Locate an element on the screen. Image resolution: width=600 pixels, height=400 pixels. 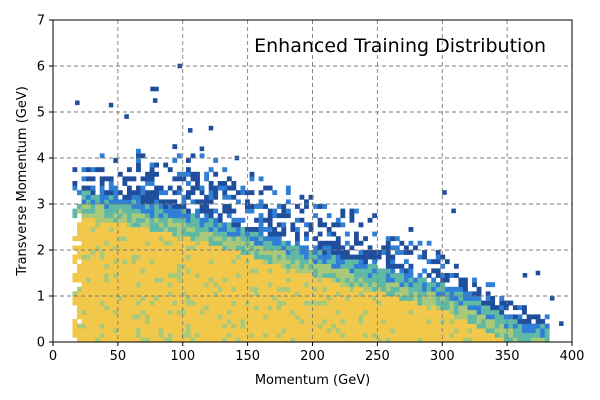
x-tick-label: 100 is located at coordinates (182, 356).